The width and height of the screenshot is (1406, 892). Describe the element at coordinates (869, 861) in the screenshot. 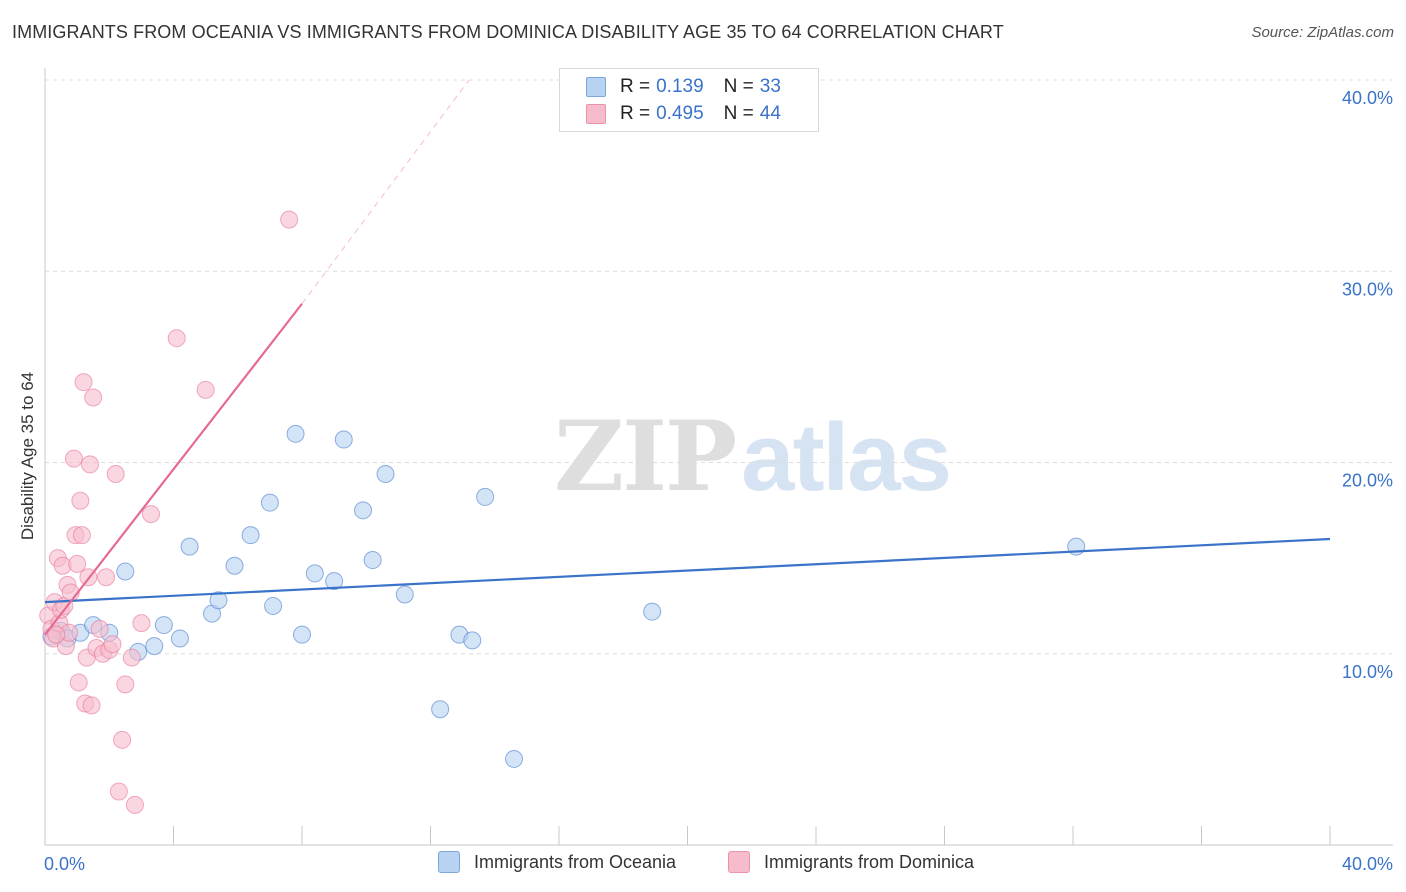

I see `series-name-dominica: Immigrants from Dominica` at that location.